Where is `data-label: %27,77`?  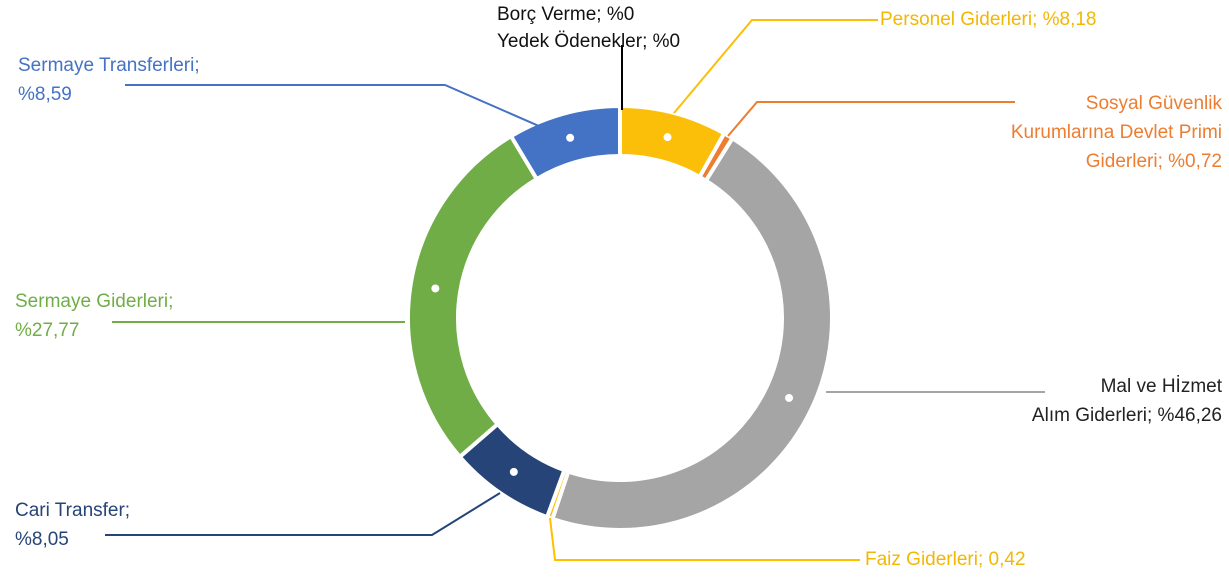 data-label: %27,77 is located at coordinates (47, 330).